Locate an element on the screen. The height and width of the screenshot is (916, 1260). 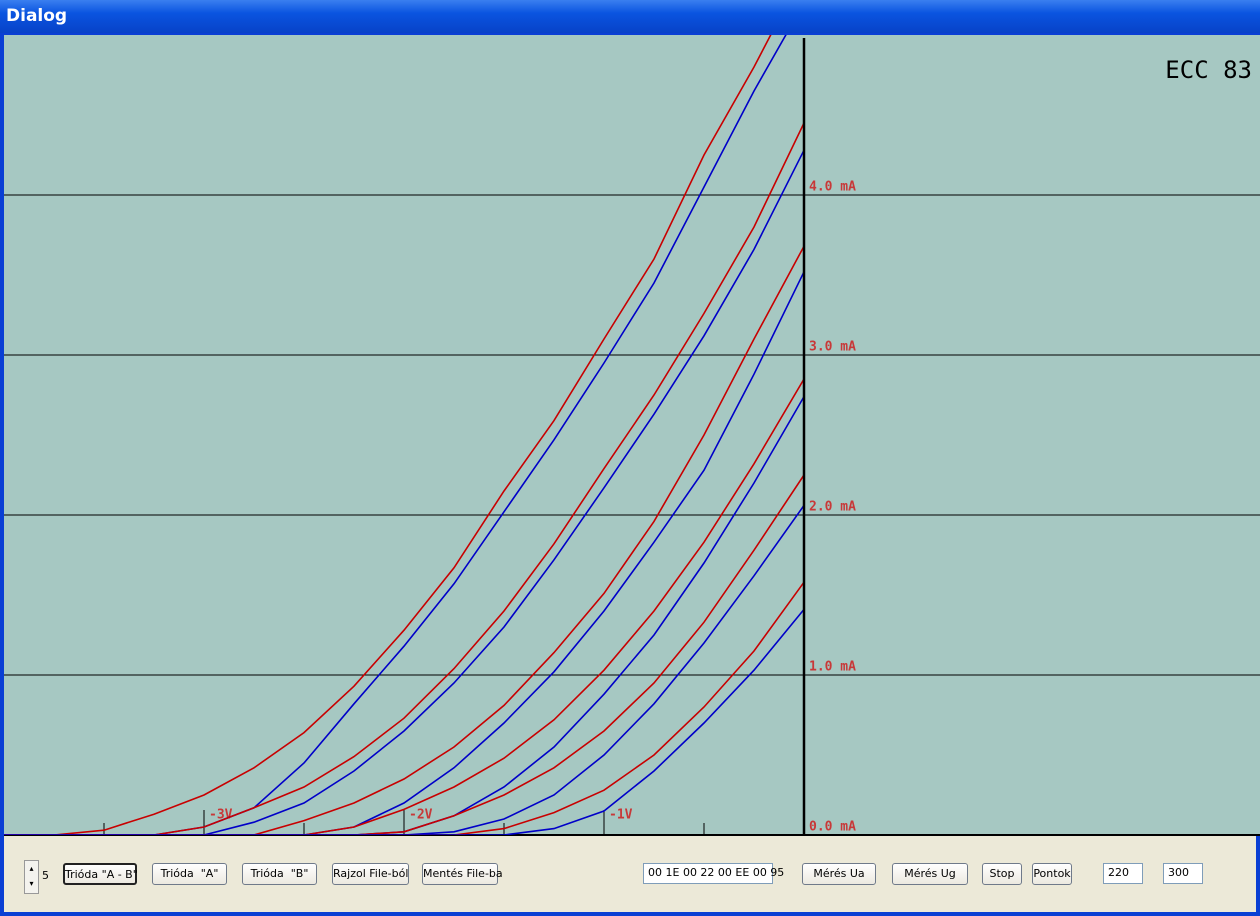
button: Trióda "B" is located at coordinates (279, 874).